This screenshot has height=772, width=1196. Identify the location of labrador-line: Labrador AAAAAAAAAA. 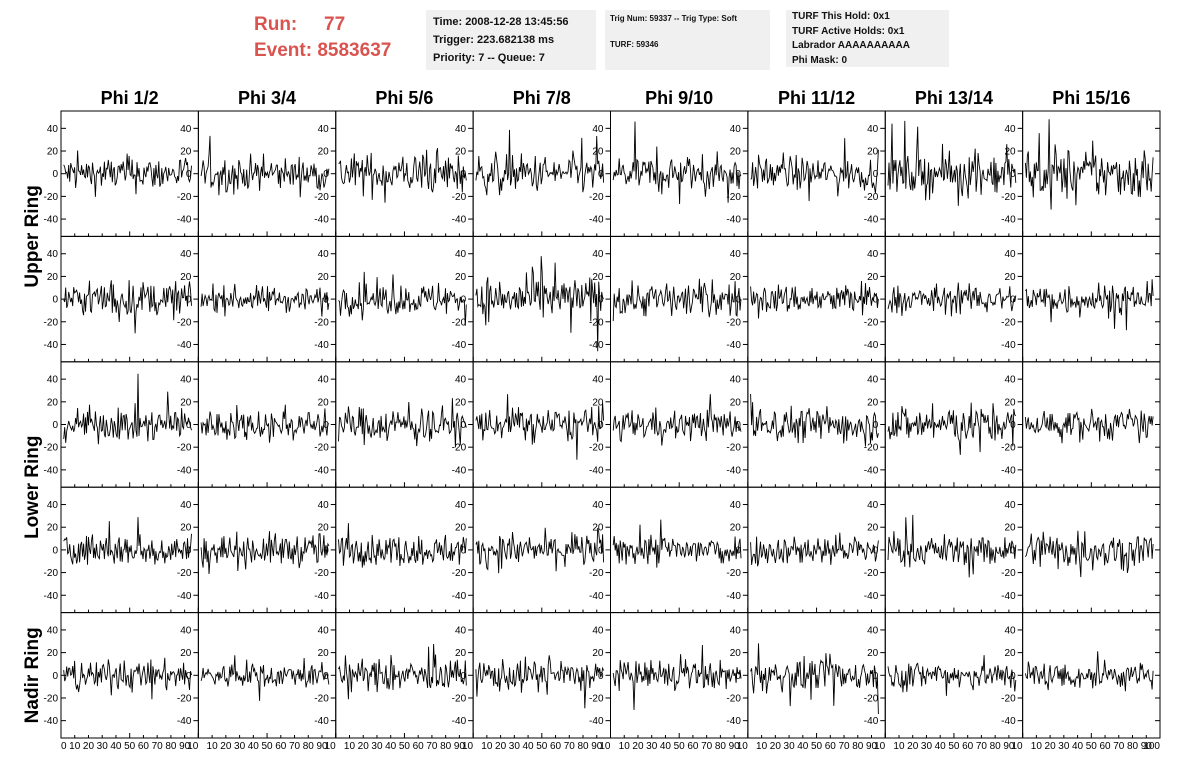
(851, 45).